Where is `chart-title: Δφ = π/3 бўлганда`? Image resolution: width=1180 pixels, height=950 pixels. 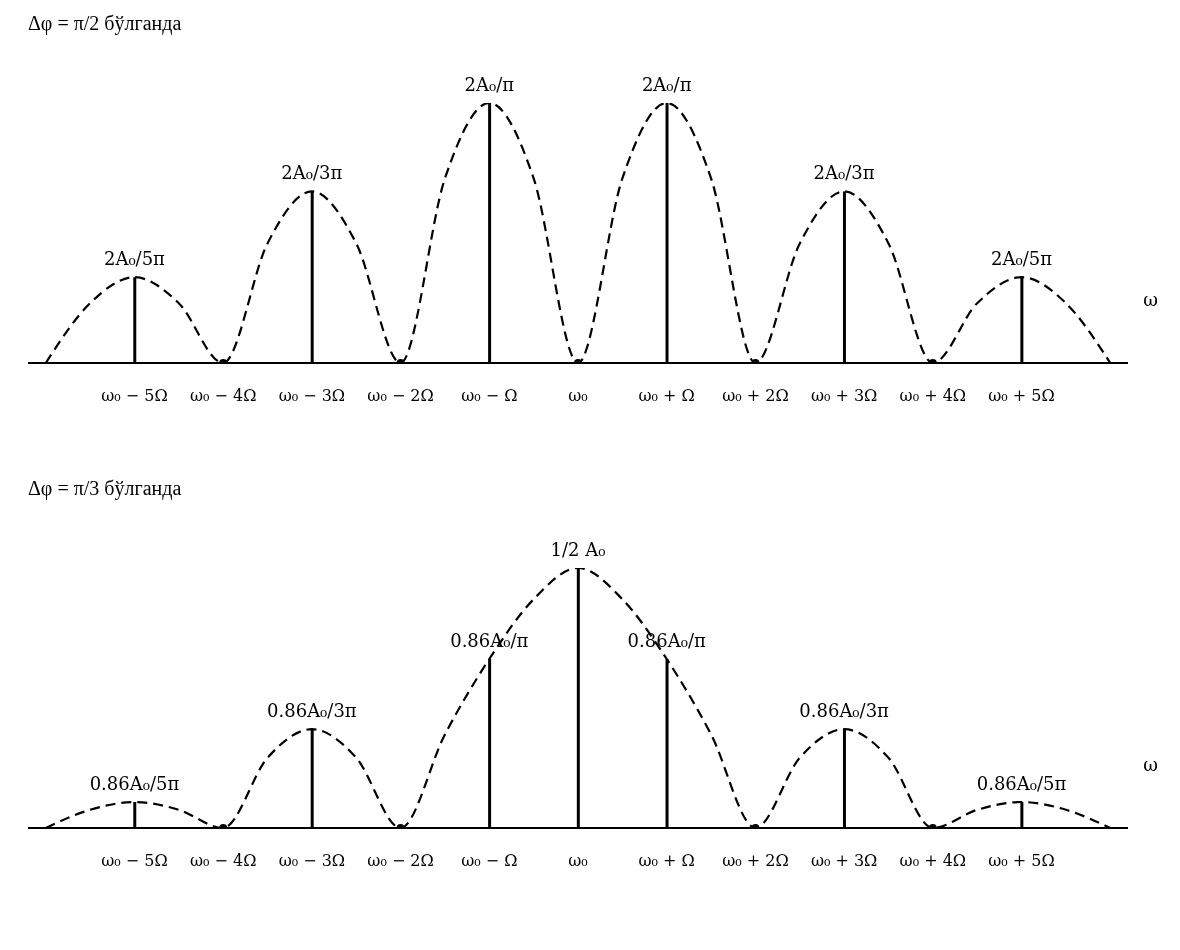 chart-title: Δφ = π/3 бўлганда is located at coordinates (105, 488).